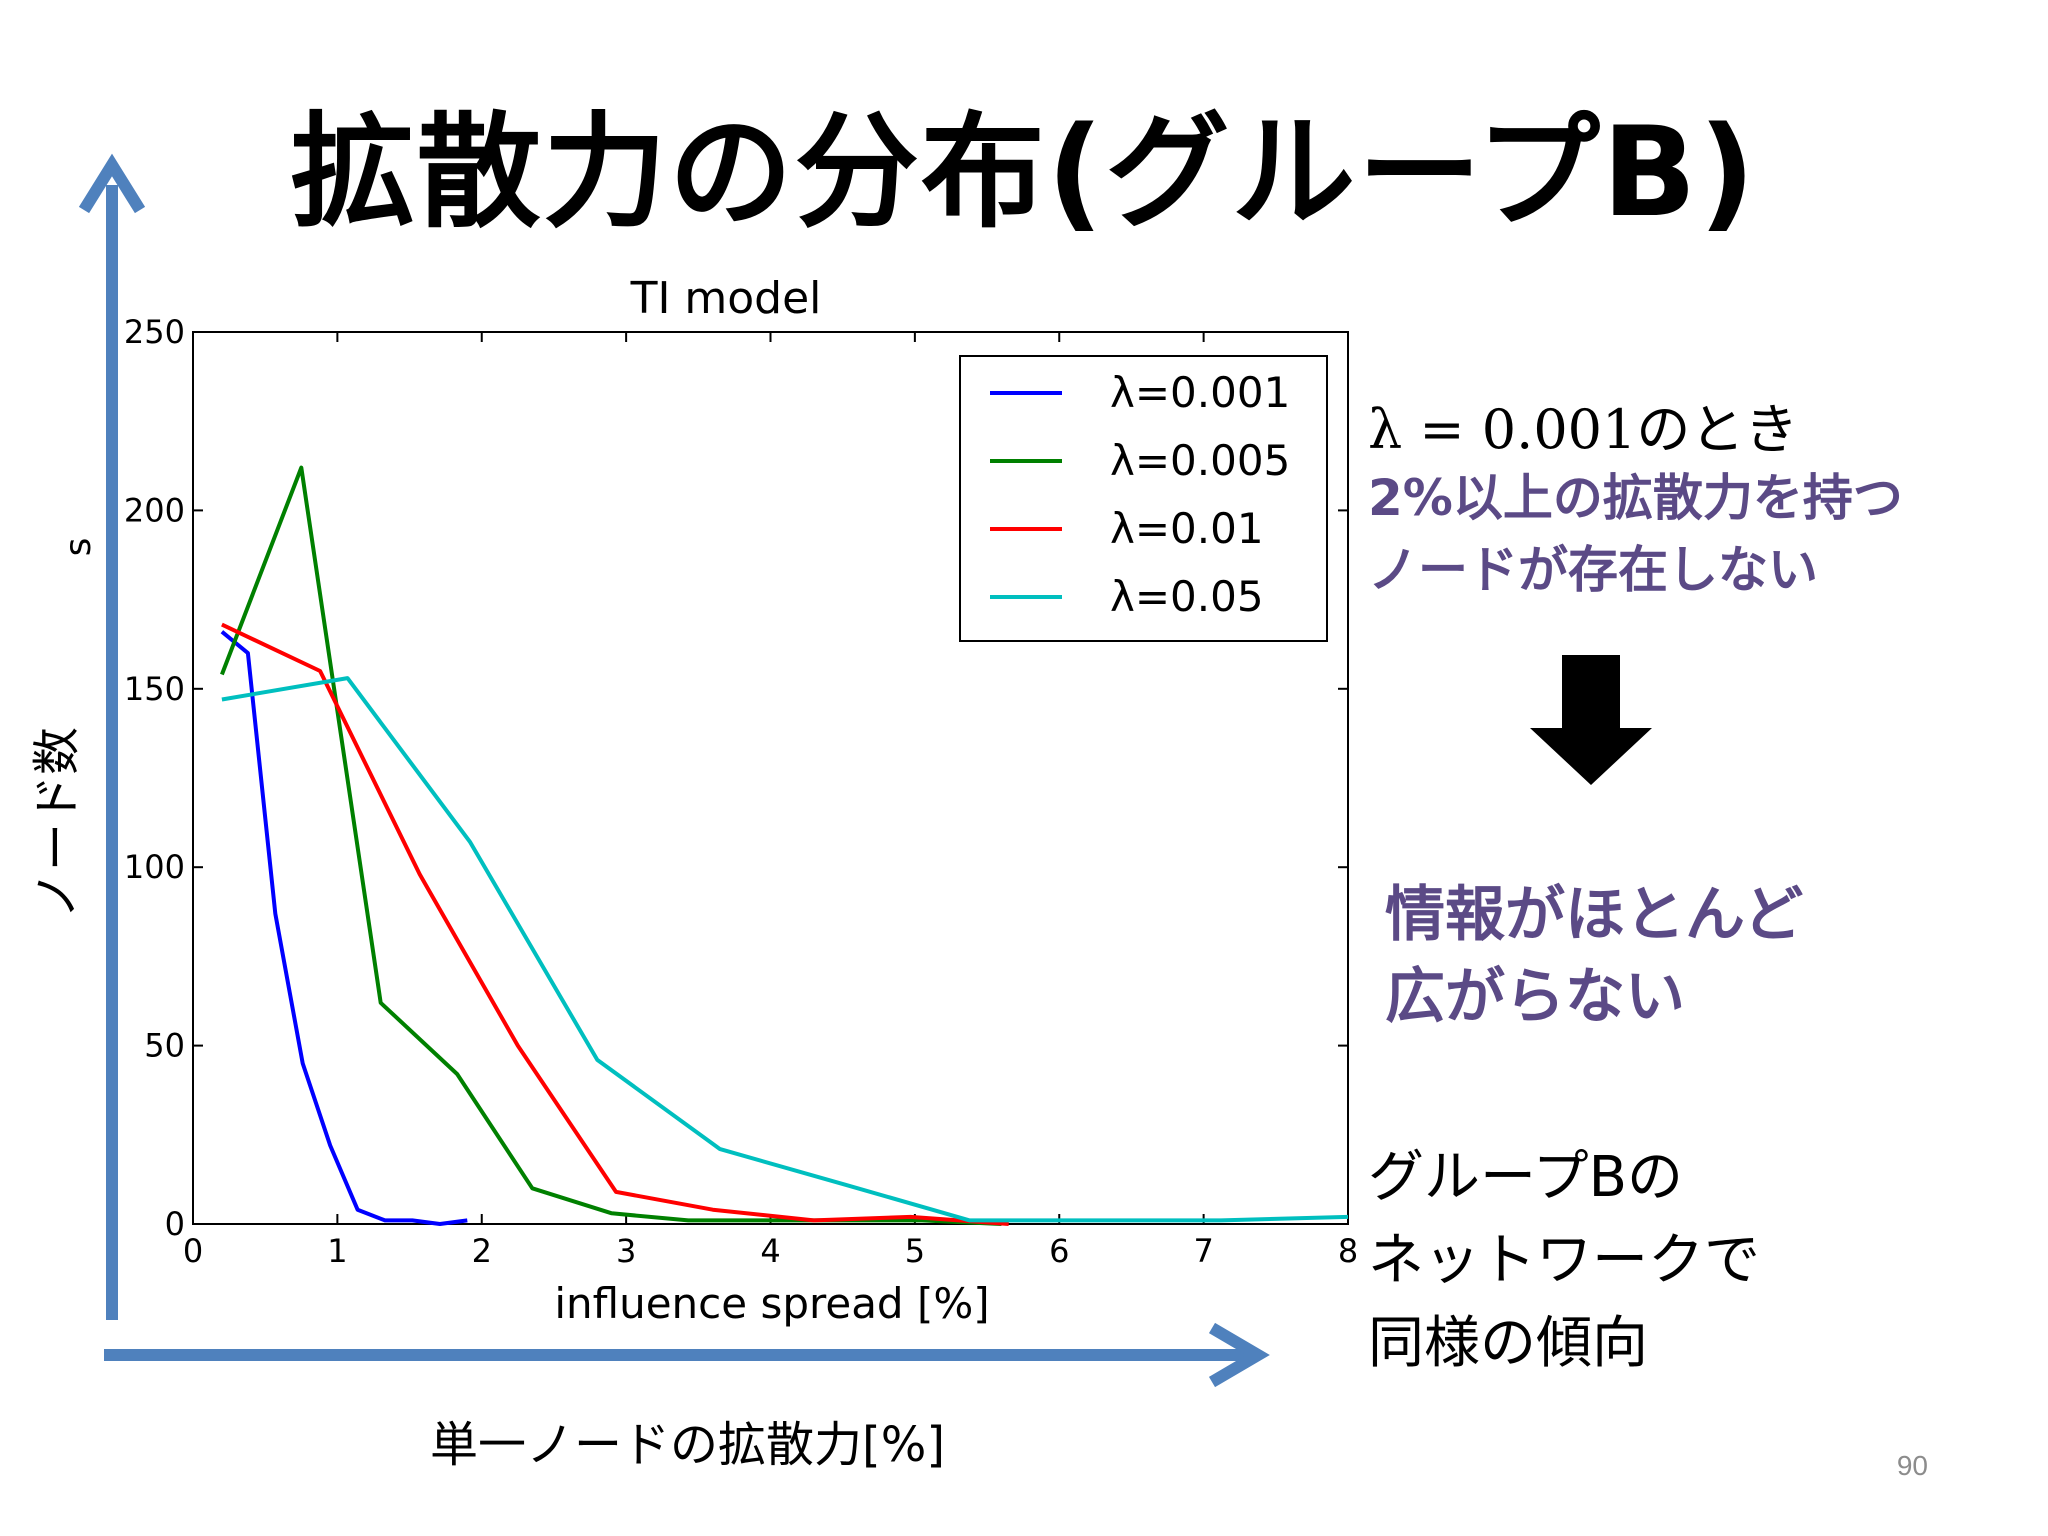  Describe the element at coordinates (1594, 915) in the screenshot. I see `conclusion-line-1: 情報がほとんど` at that location.